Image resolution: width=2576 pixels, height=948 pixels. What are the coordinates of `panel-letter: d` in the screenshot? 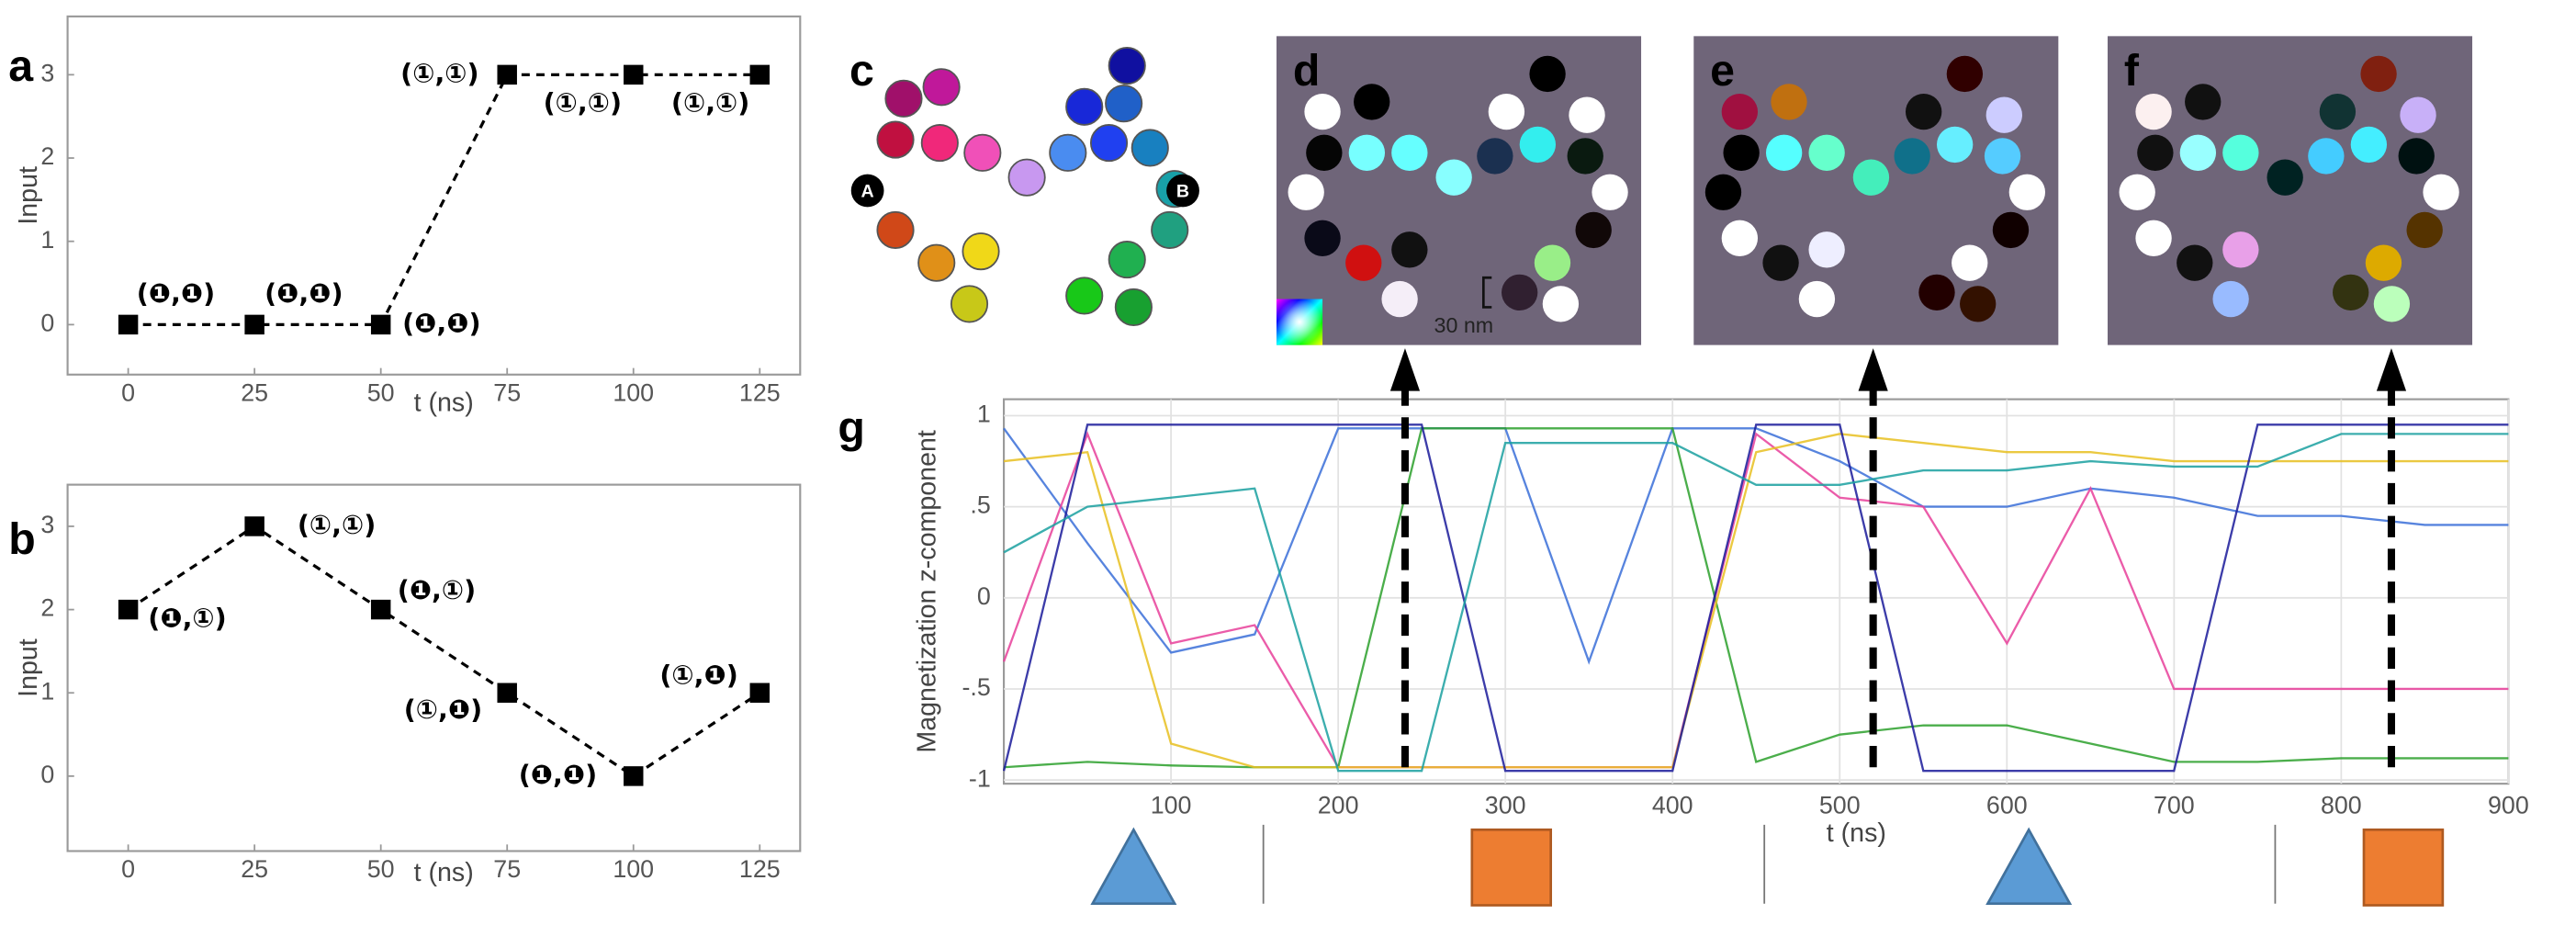 It's located at (1307, 71).